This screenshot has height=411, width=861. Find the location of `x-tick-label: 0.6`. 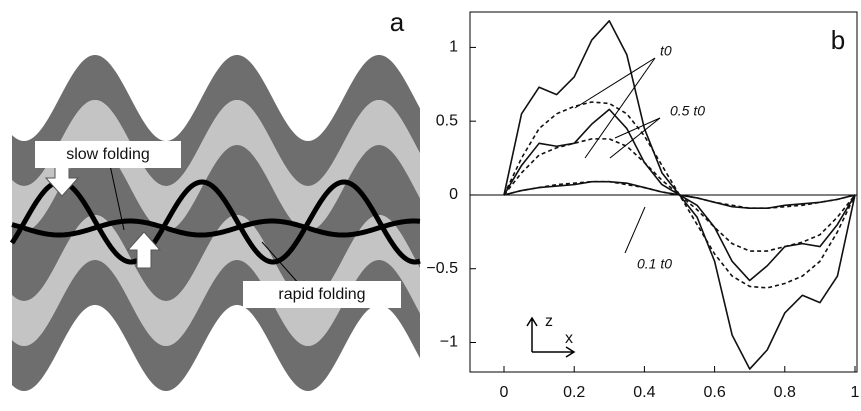

x-tick-label: 0.6 is located at coordinates (714, 392).